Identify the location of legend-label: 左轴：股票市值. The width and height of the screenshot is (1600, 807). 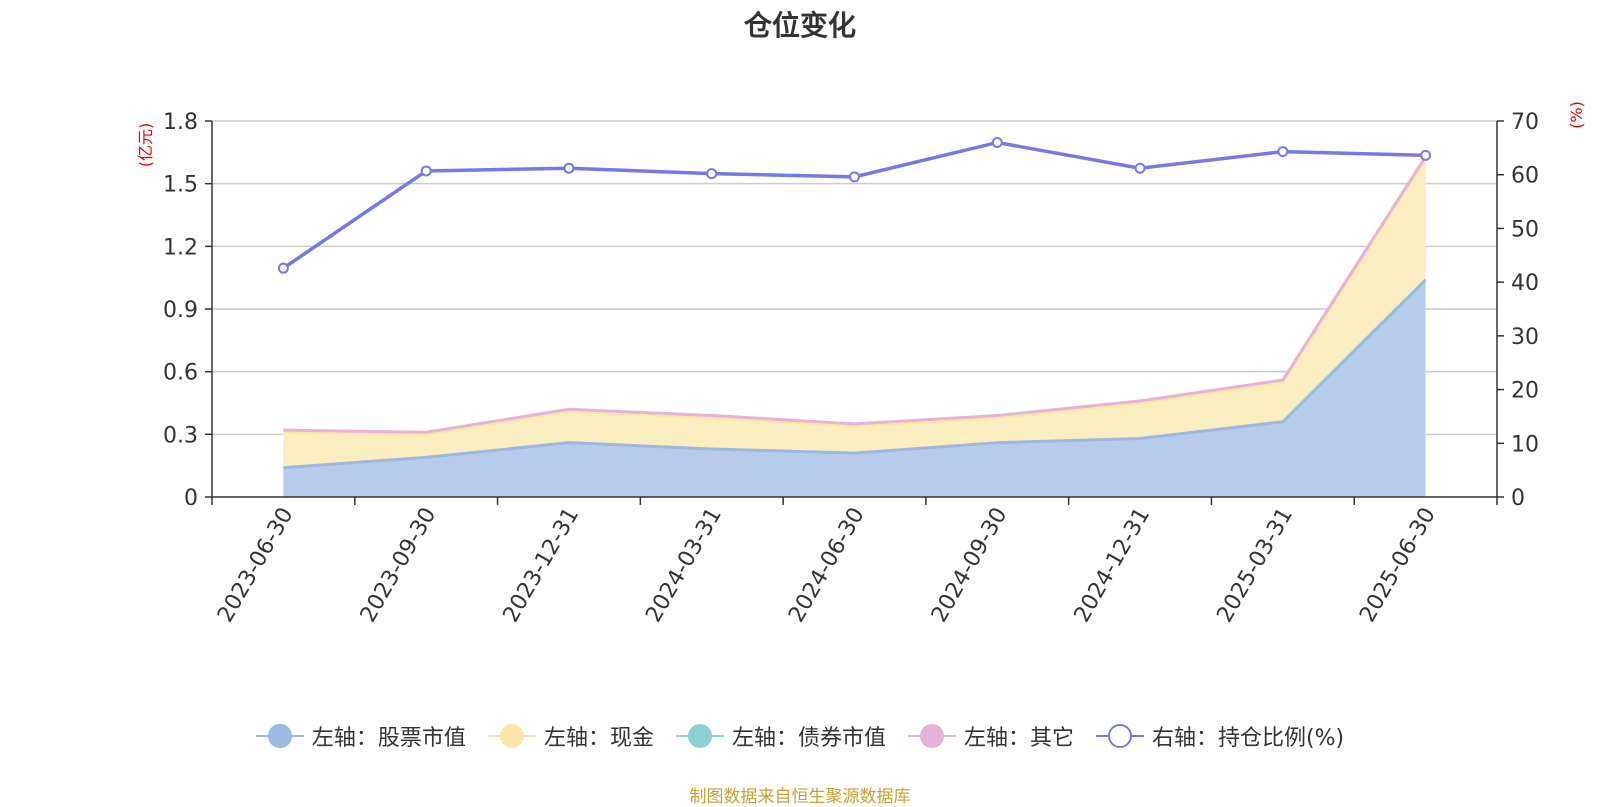
(388, 738).